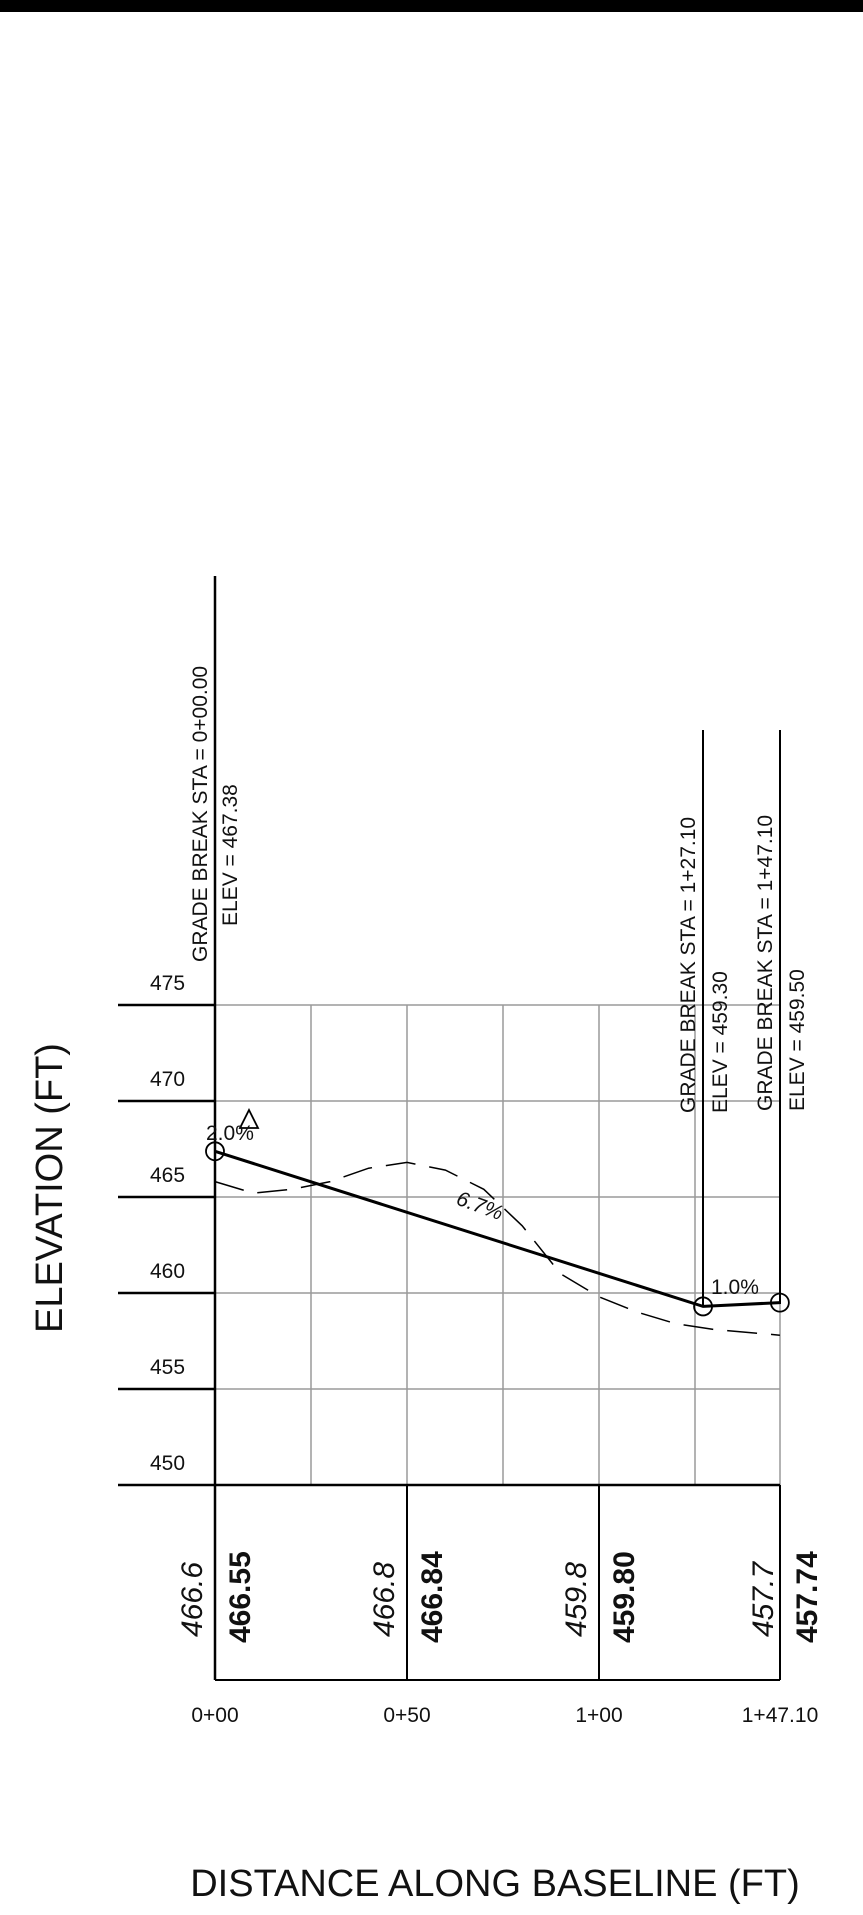  What do you see at coordinates (807, 1597) in the screenshot?
I see `table-proposed-3: 457.74` at bounding box center [807, 1597].